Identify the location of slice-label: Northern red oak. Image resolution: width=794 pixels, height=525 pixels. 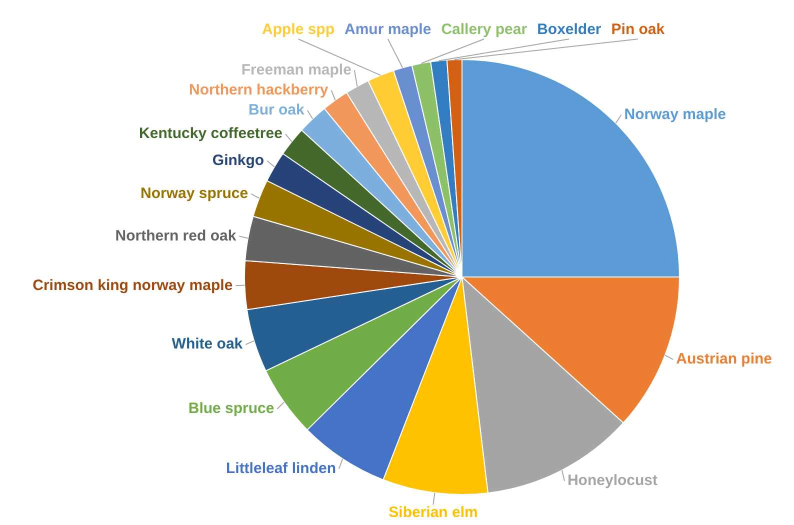
(176, 235).